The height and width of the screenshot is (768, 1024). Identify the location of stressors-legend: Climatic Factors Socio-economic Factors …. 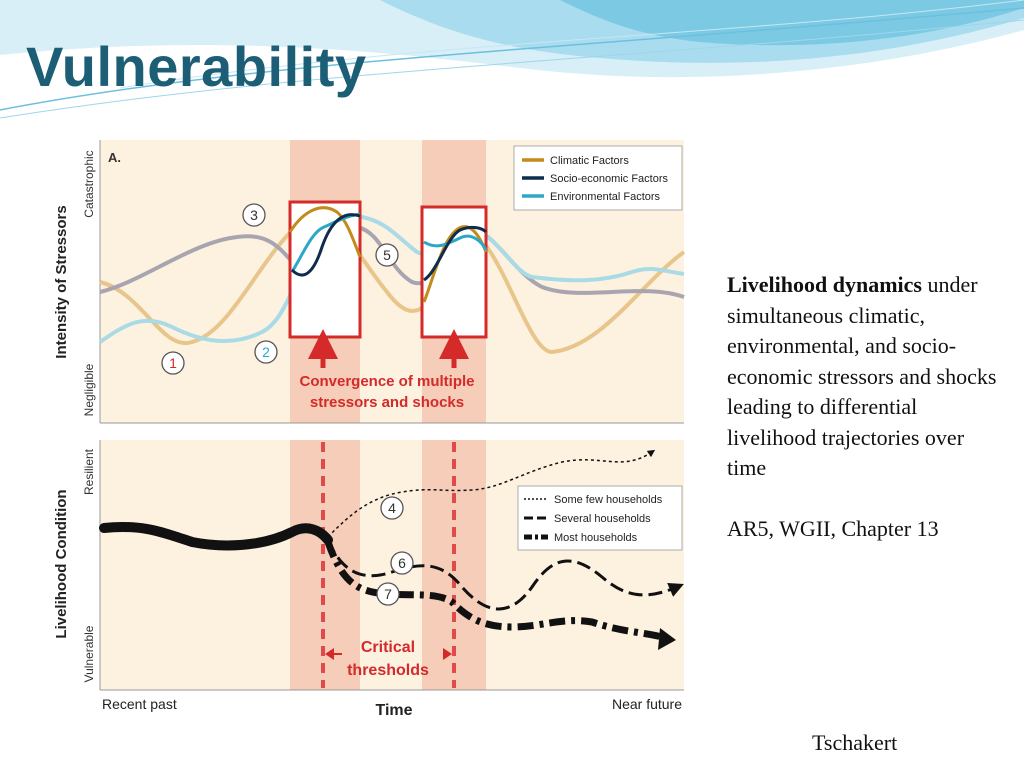
(598, 178).